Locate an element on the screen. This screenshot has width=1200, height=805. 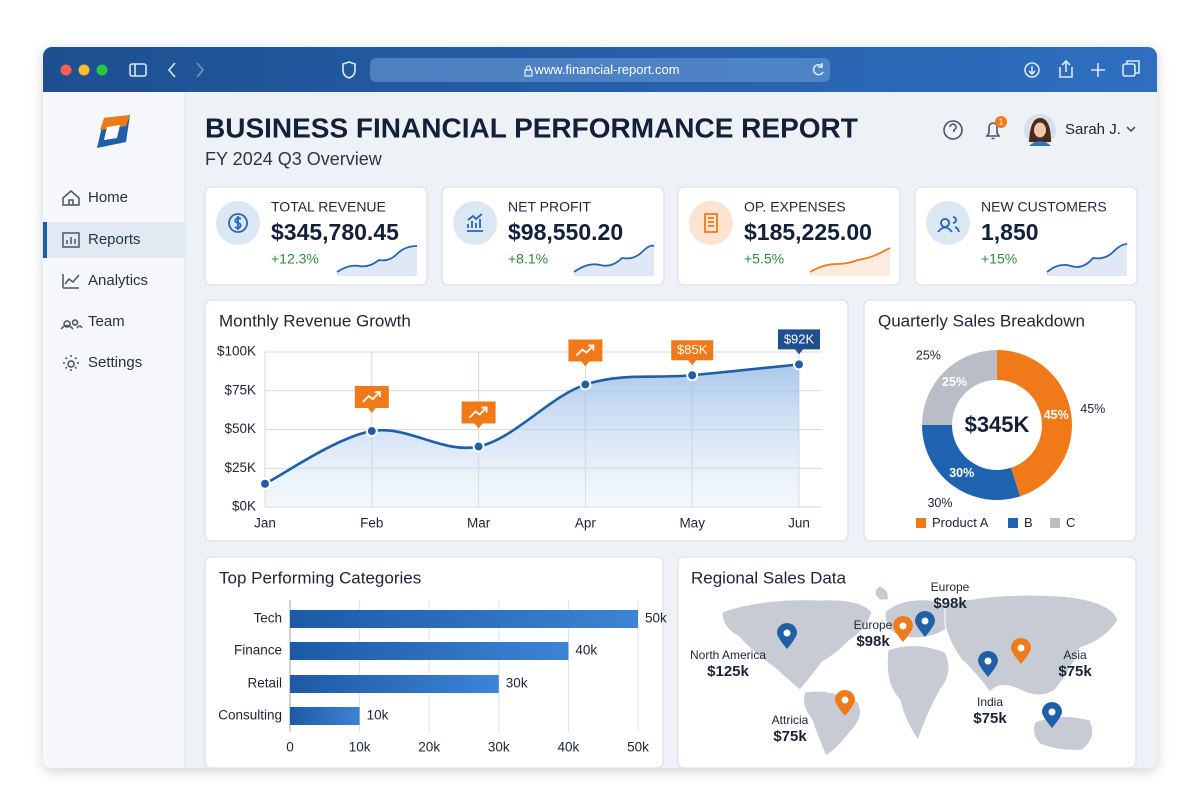
user-name: Sarah J. is located at coordinates (1093, 129).